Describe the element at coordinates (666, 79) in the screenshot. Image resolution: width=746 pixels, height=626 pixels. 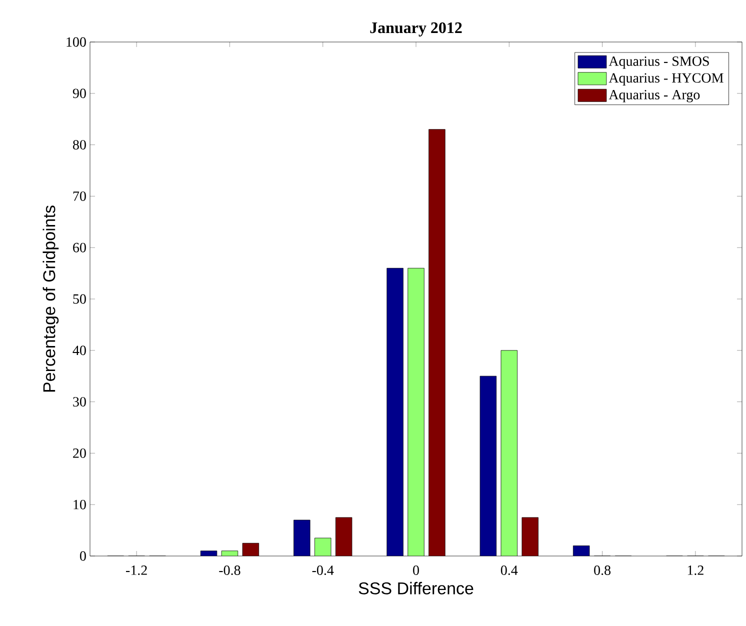
I see `legend-label: Aquarius - HYCOM` at that location.